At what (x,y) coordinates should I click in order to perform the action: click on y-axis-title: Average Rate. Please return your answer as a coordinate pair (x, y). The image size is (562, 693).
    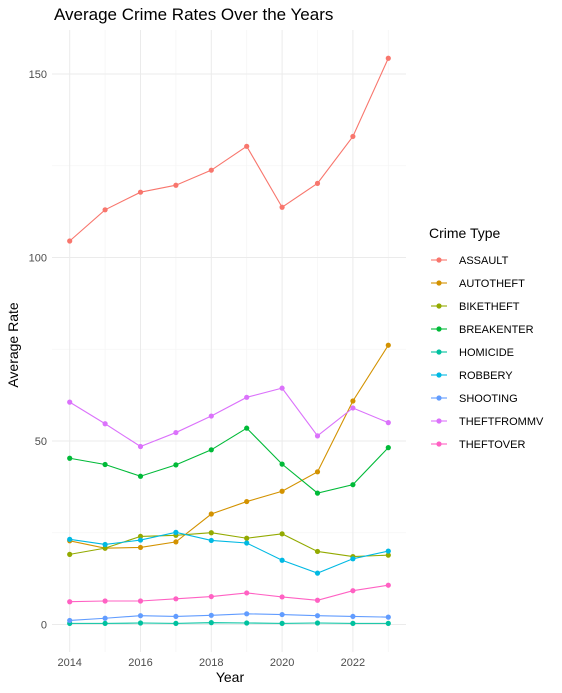
    Looking at the image, I should click on (13, 345).